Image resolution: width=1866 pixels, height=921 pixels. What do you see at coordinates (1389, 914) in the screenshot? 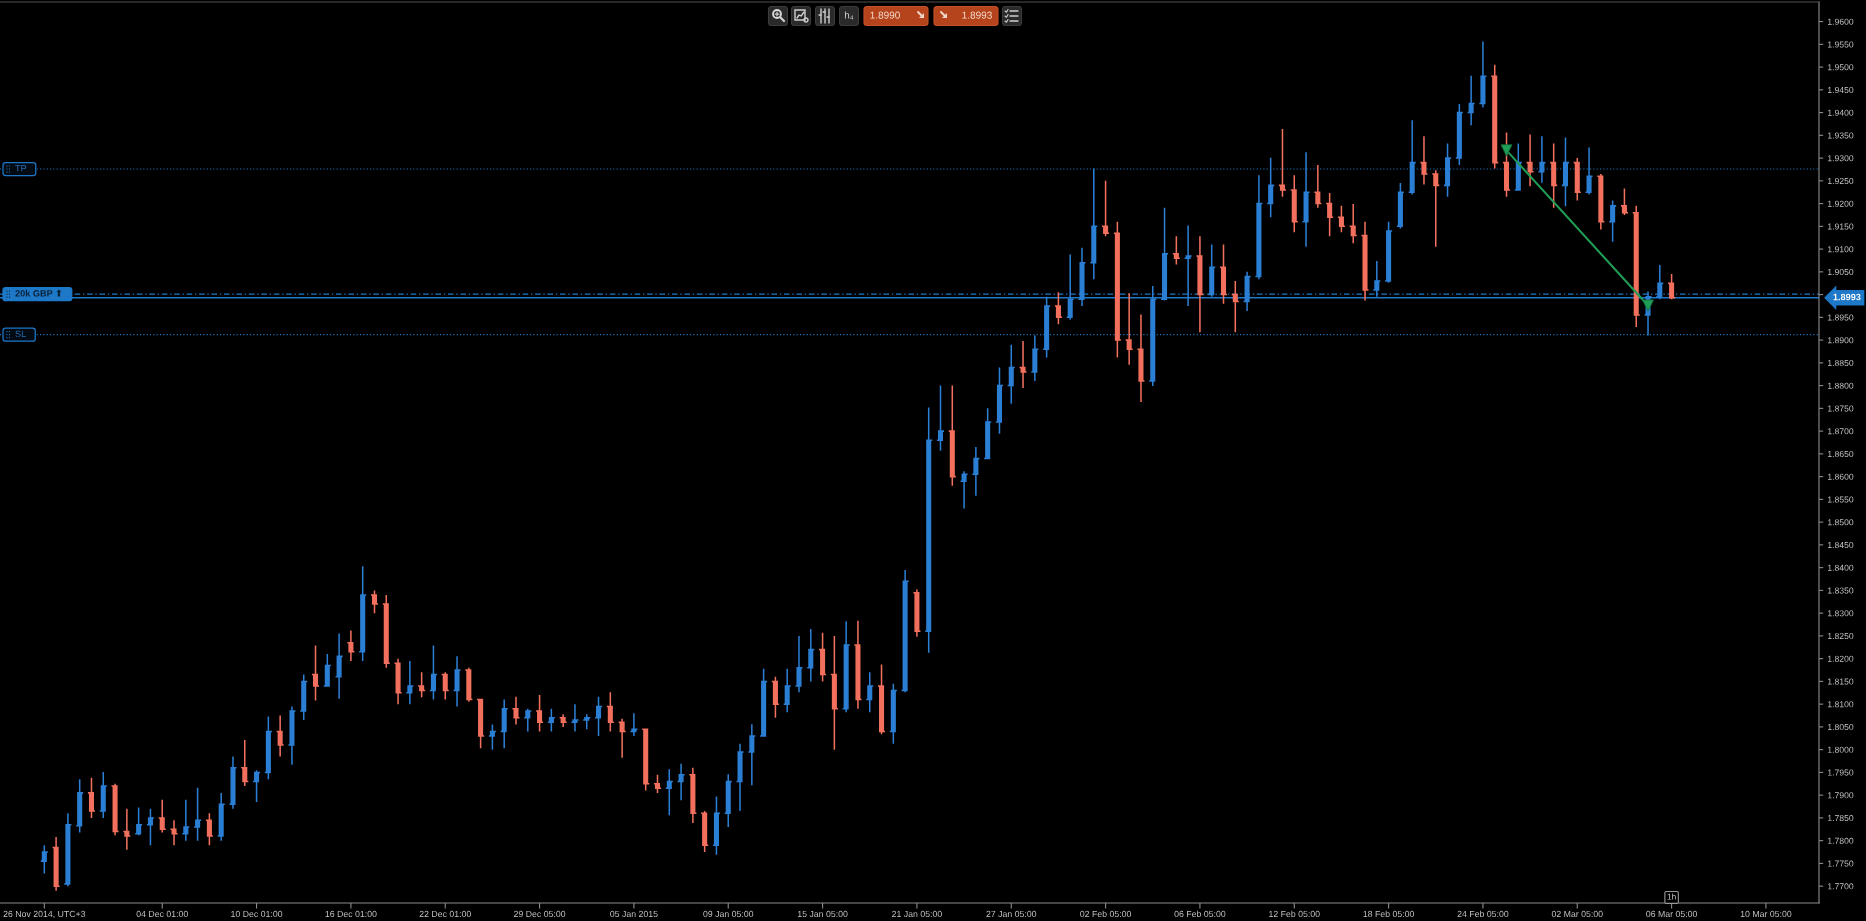
I see `x-tick-label: 18 Feb 05:00` at bounding box center [1389, 914].